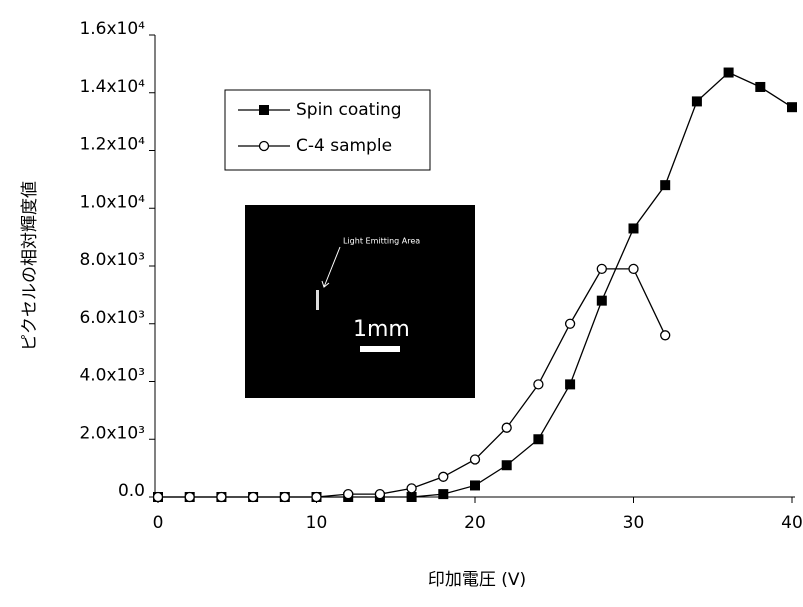  I want to click on inset-scale-label: 1mm, so click(381, 329).